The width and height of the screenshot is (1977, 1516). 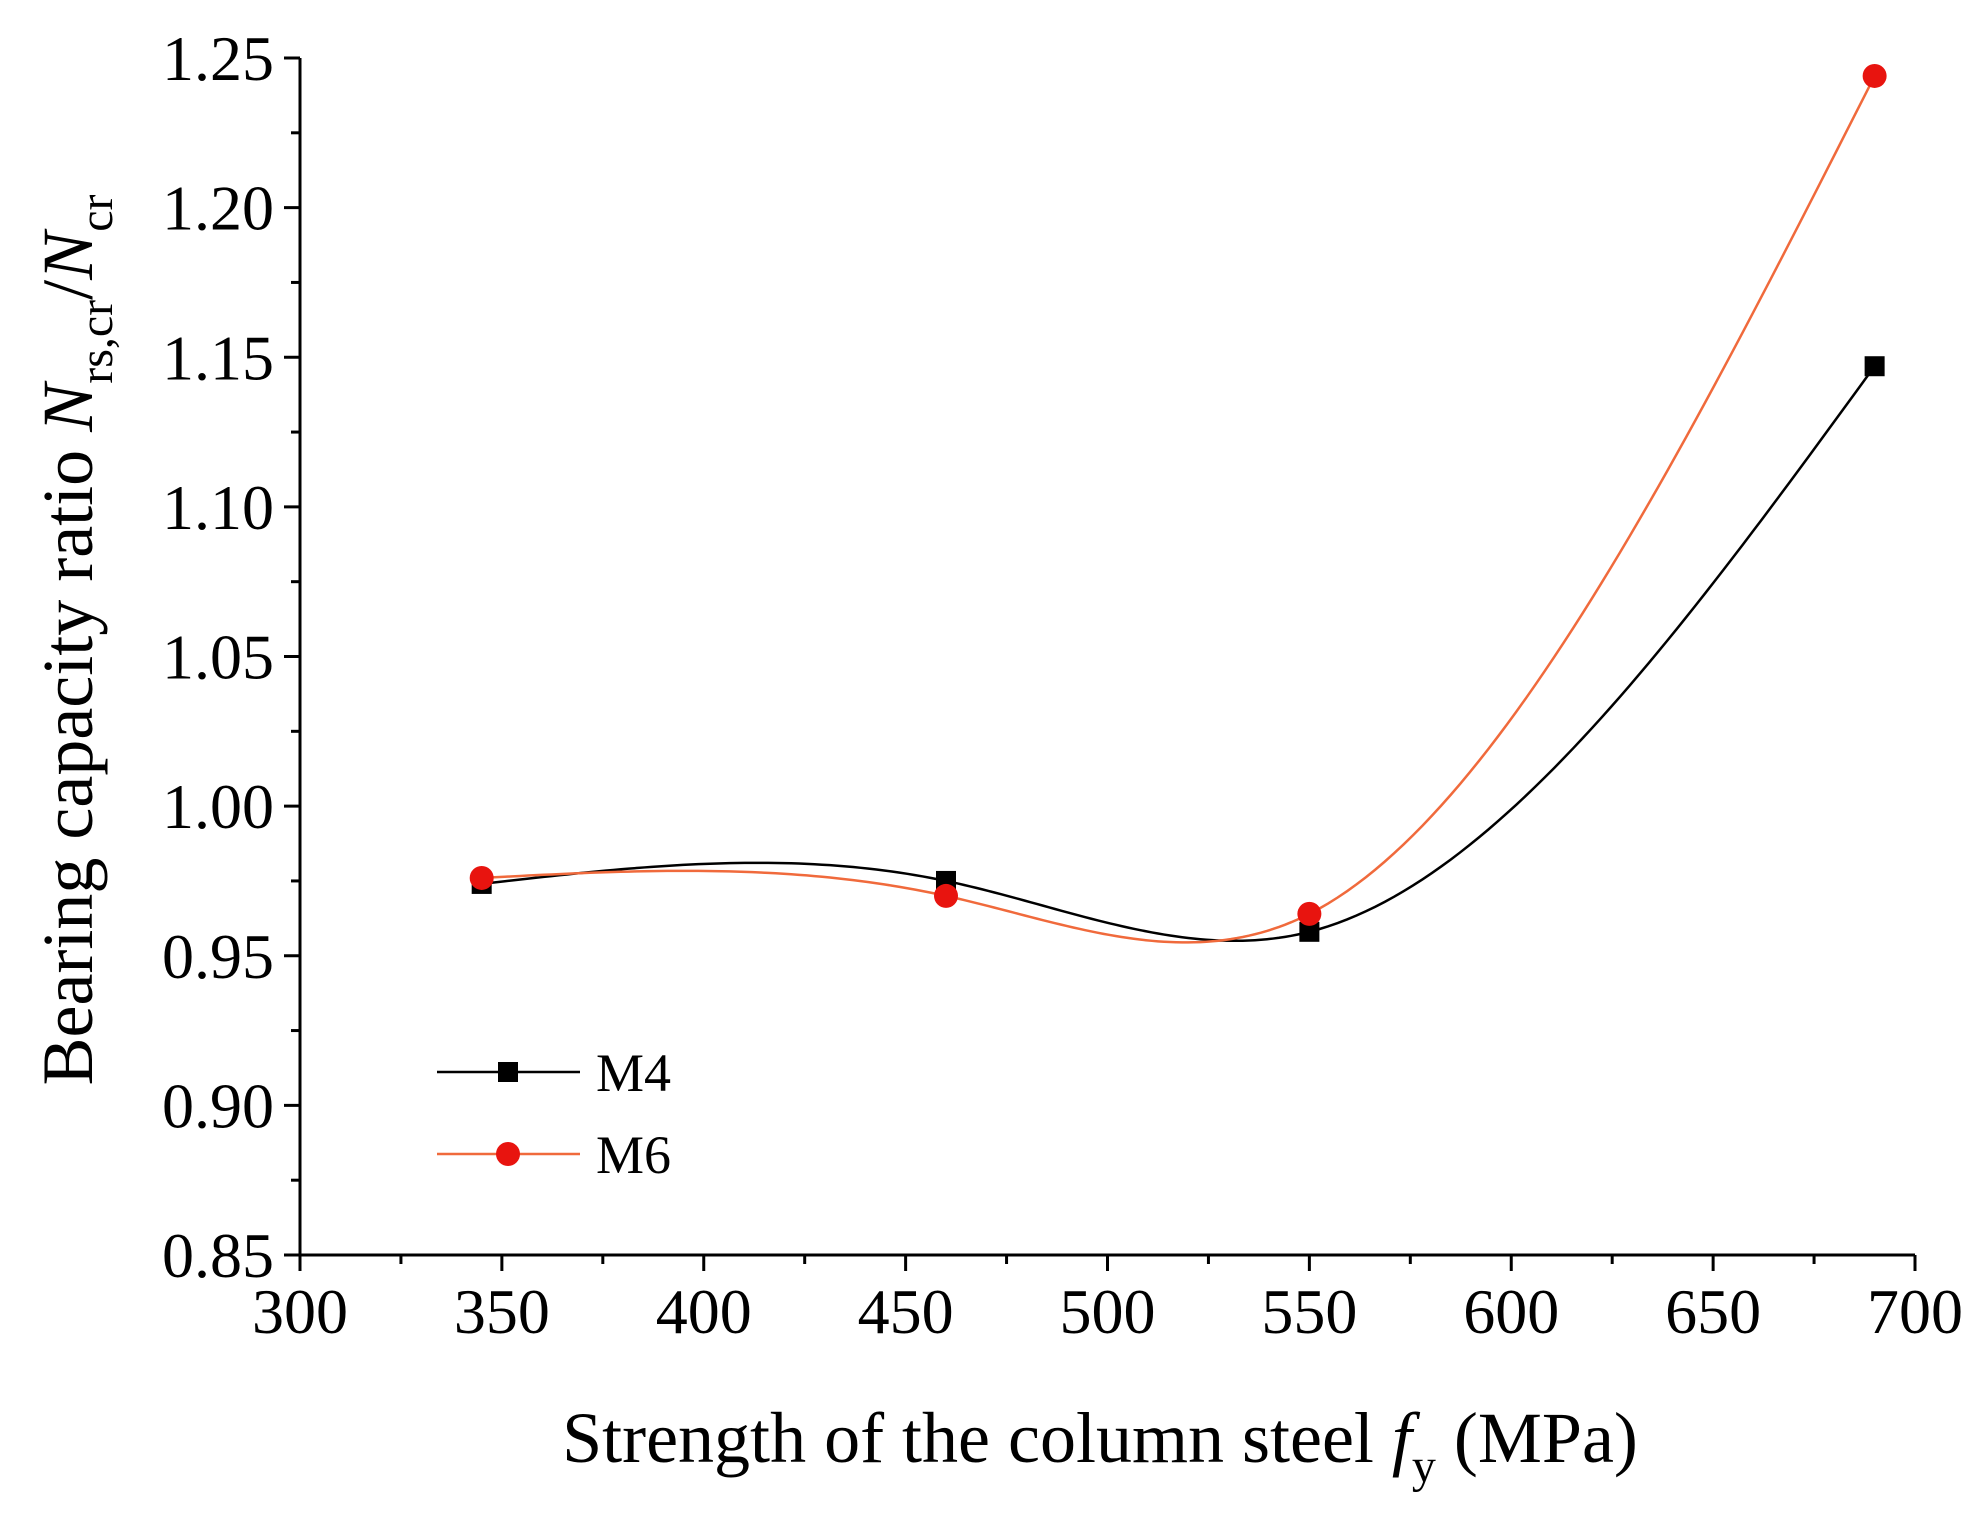 I want to click on y-tick-label: 0.90, so click(x=218, y=1105).